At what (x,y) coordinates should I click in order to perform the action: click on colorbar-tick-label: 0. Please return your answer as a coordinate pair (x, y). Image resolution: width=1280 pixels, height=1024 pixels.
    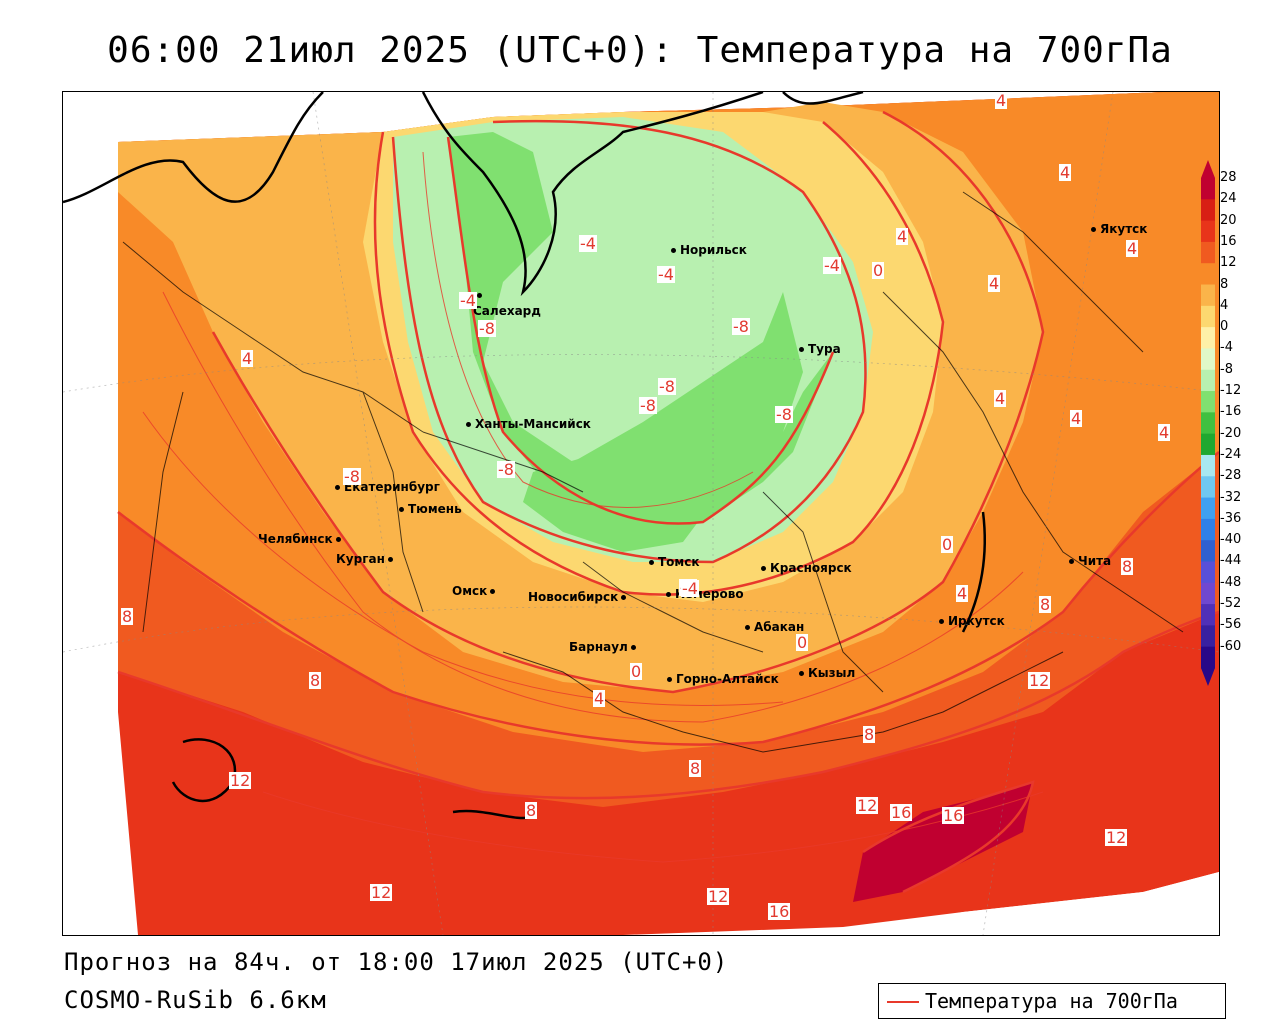
    Looking at the image, I should click on (1224, 327).